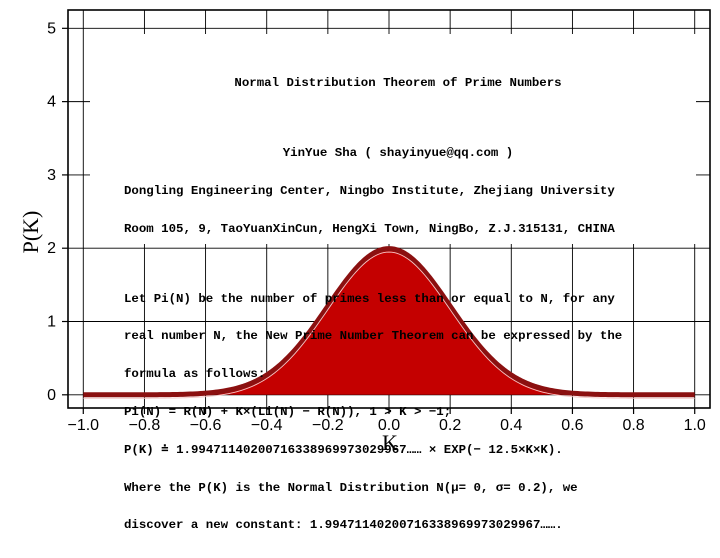 The height and width of the screenshot is (558, 720). Describe the element at coordinates (398, 153) in the screenshot. I see `annotation-author: YinYue Sha ( shayinyue@qq.com )` at that location.